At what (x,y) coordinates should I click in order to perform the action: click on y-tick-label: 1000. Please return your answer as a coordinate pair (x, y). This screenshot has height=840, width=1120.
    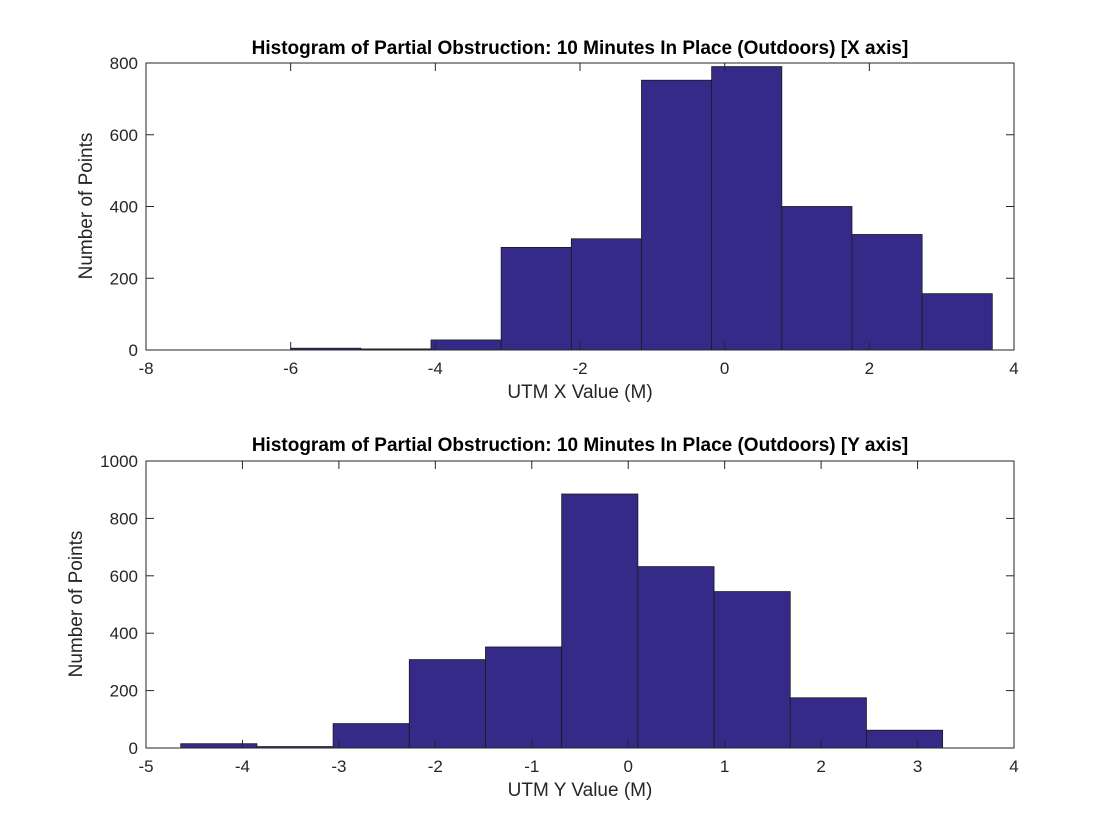
    Looking at the image, I should click on (119, 461).